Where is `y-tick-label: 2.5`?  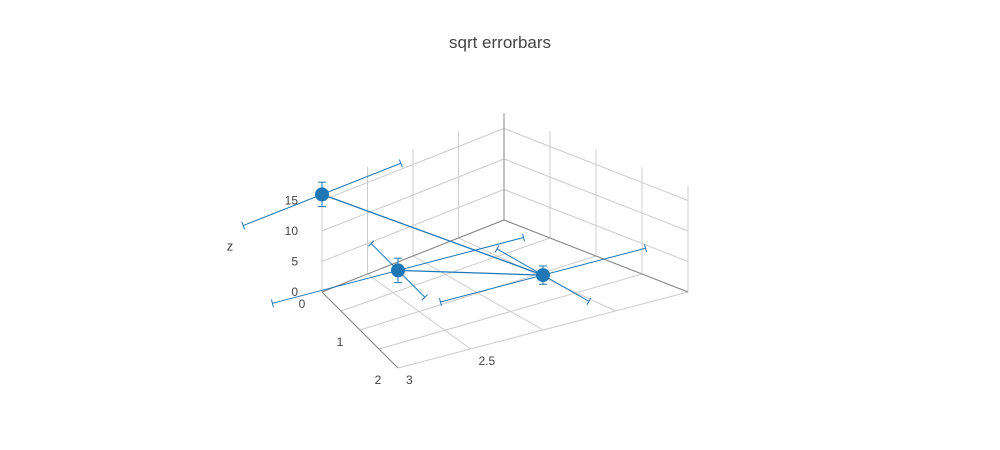 y-tick-label: 2.5 is located at coordinates (487, 361).